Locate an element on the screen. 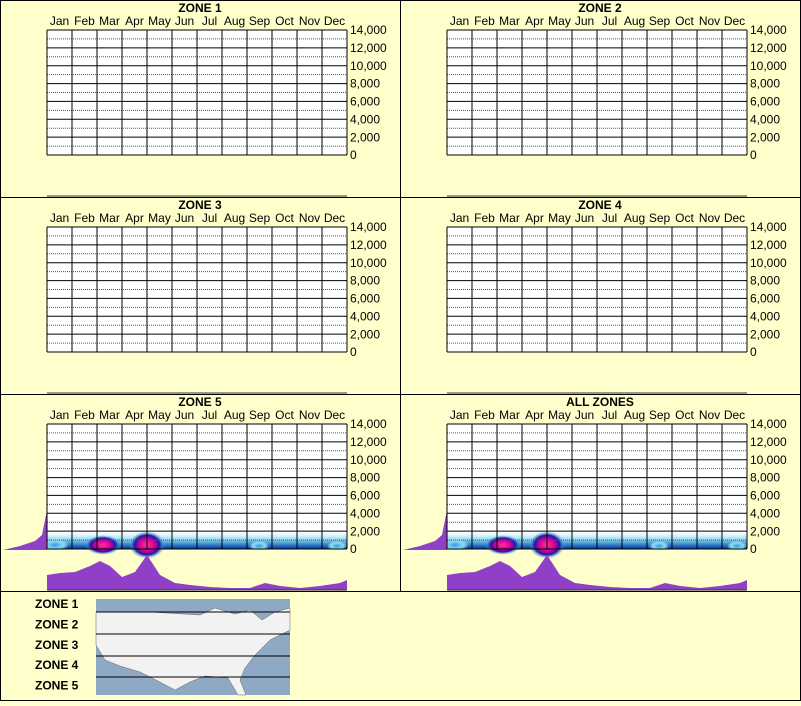  chart-title: ZONE 3 is located at coordinates (200, 205).